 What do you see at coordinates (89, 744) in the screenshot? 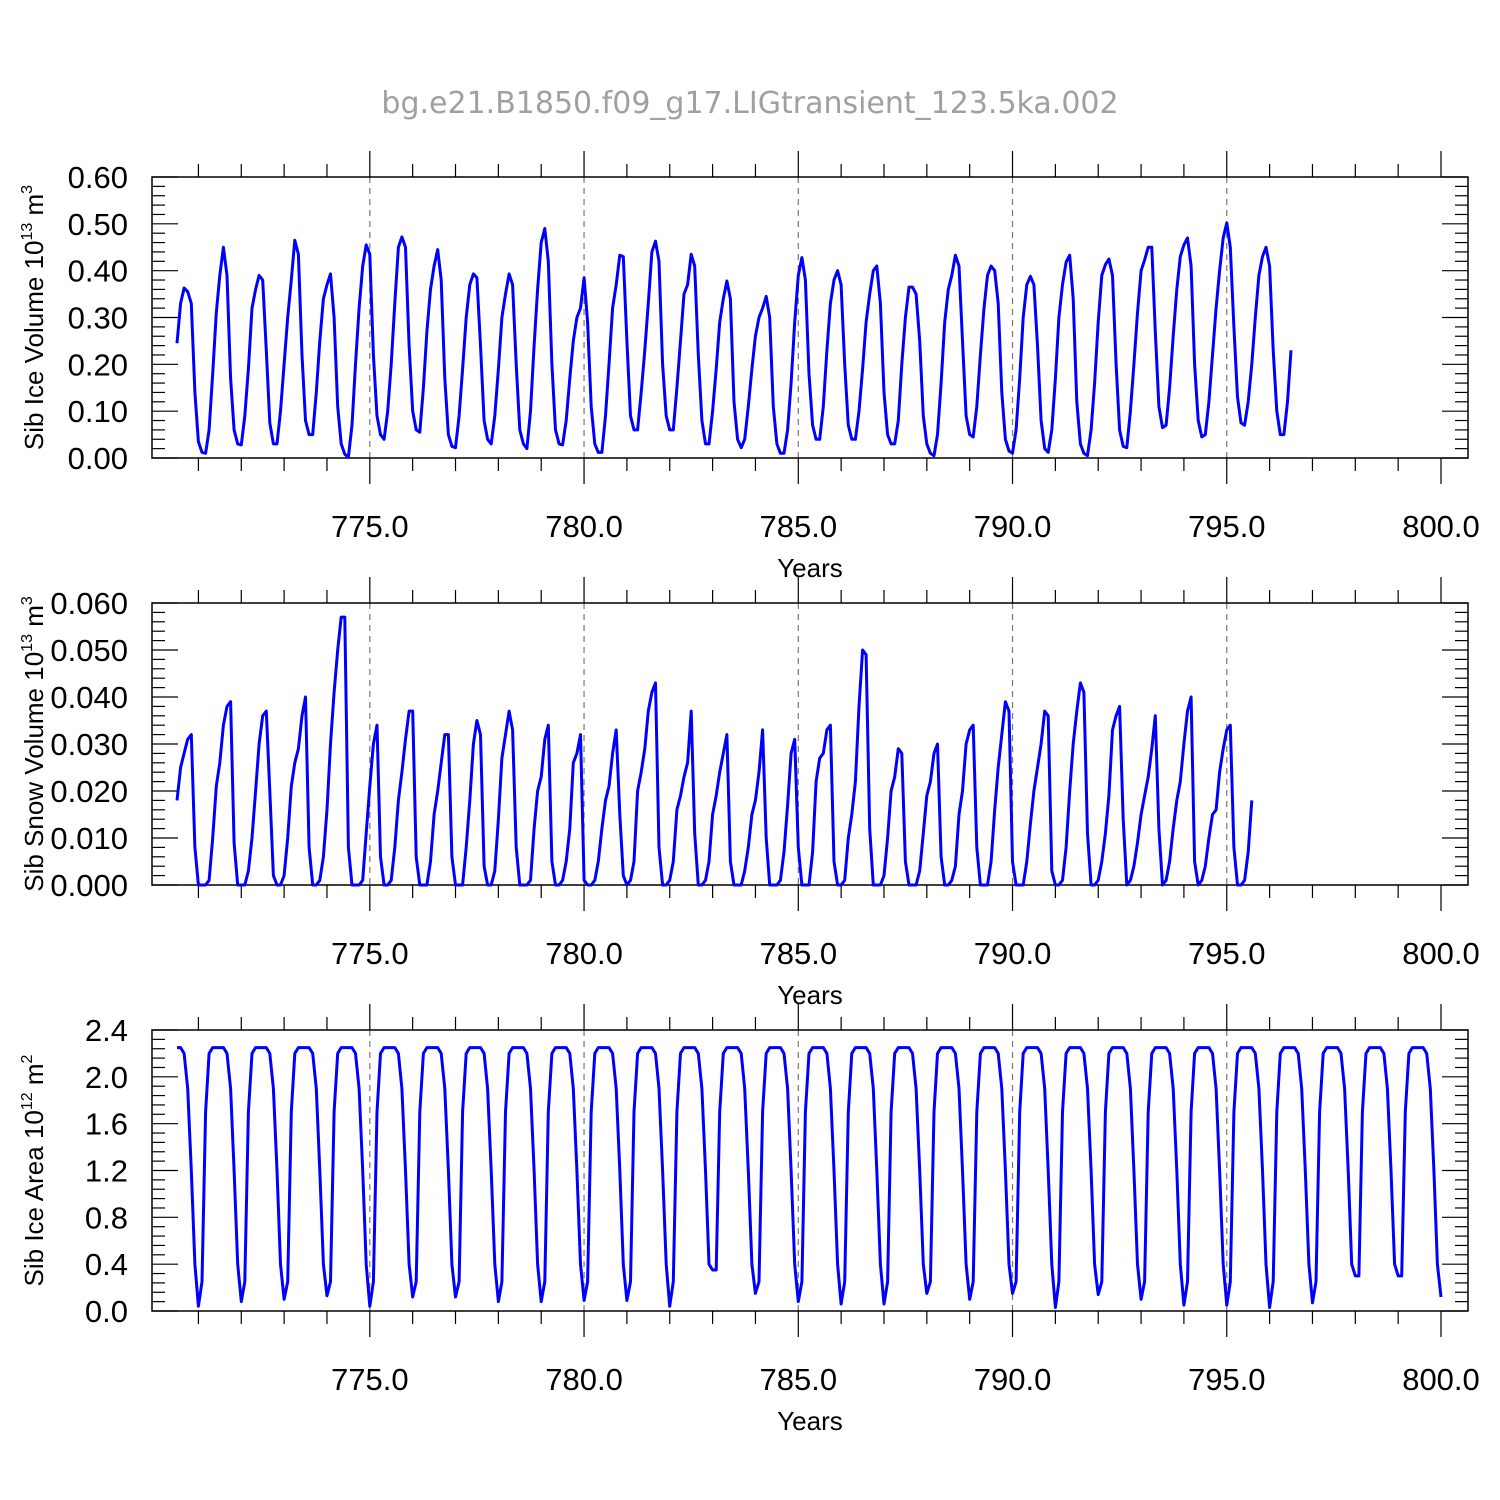
I see `y-tick-label: 0.030` at bounding box center [89, 744].